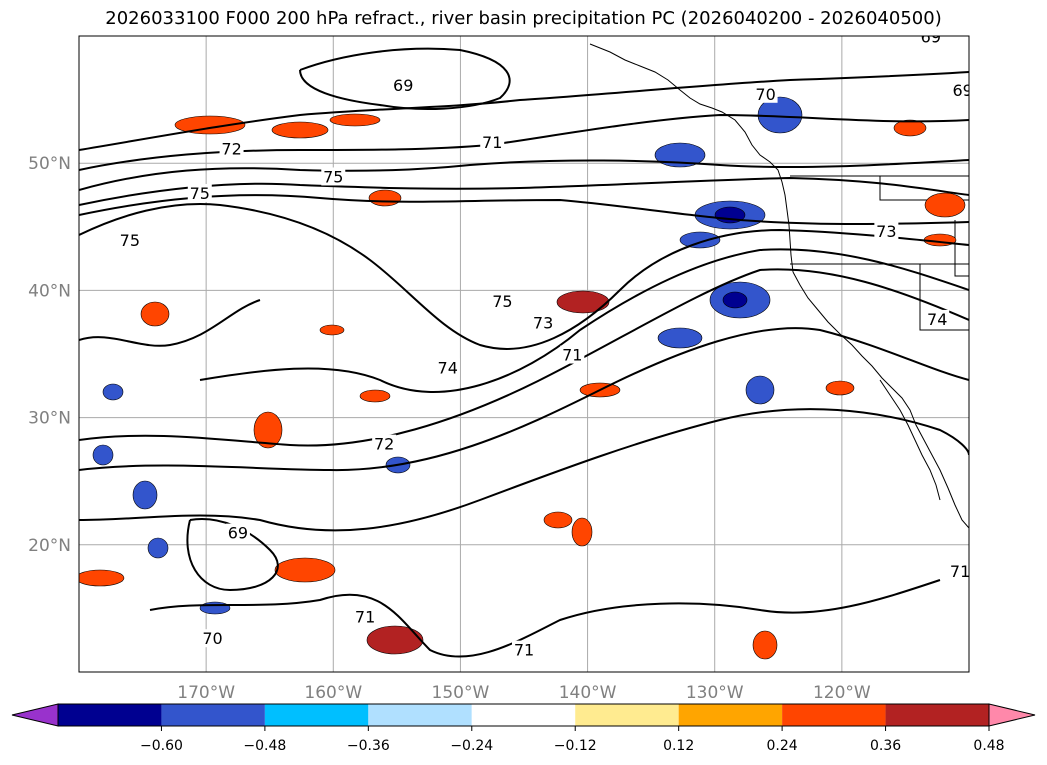  What do you see at coordinates (333, 693) in the screenshot?
I see `lon-tick-label: 160°W` at bounding box center [333, 693].